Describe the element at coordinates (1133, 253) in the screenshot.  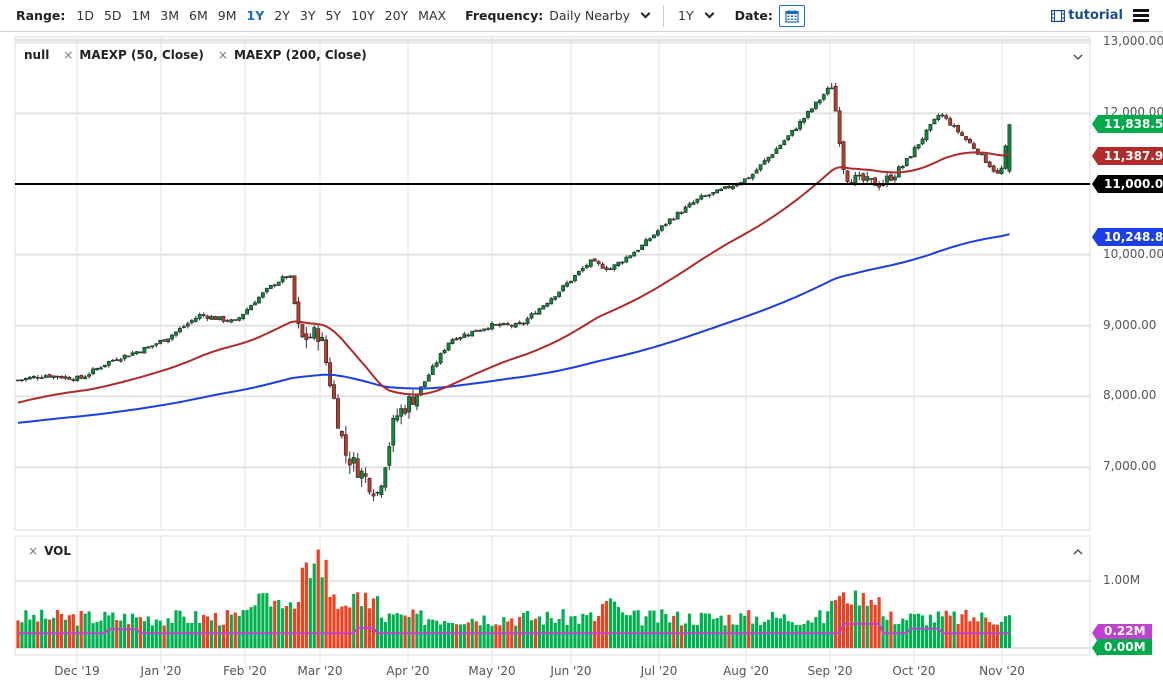
I see `price-axis-tick: 10,000.00` at that location.